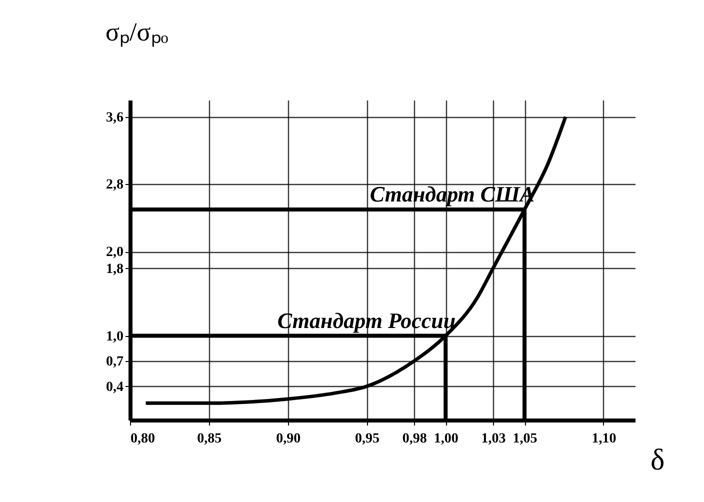 This screenshot has width=704, height=502. I want to click on x-tick-label: 0,90, so click(288, 439).